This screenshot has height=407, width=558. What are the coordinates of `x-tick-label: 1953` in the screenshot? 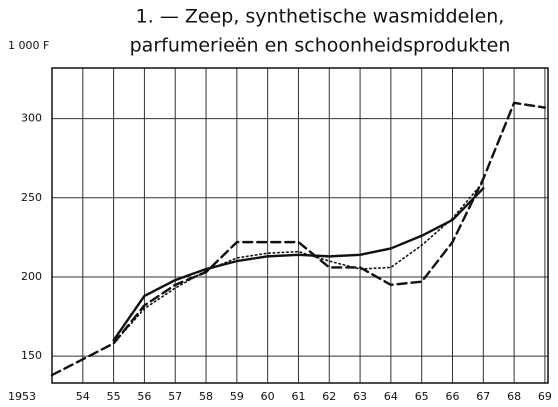 It's located at (22, 396).